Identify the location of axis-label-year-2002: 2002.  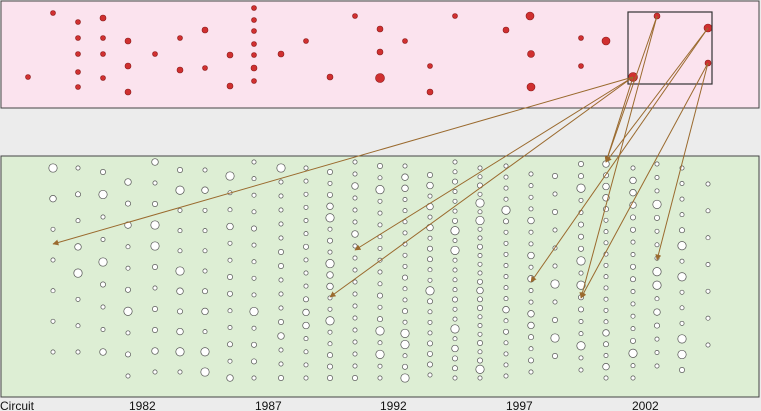
(645, 405).